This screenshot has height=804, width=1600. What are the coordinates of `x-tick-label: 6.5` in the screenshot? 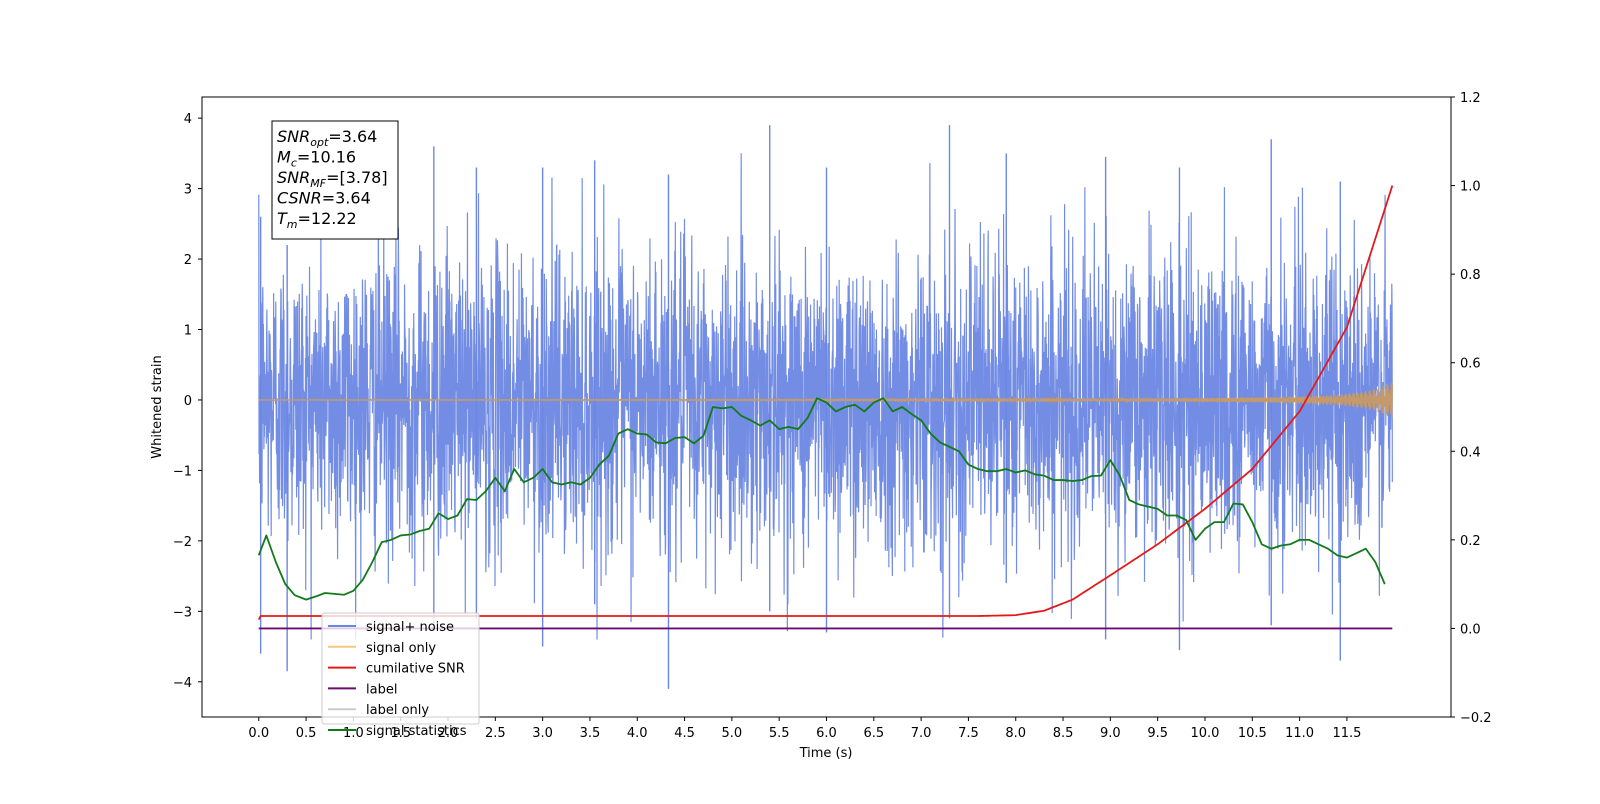 It's located at (873, 733).